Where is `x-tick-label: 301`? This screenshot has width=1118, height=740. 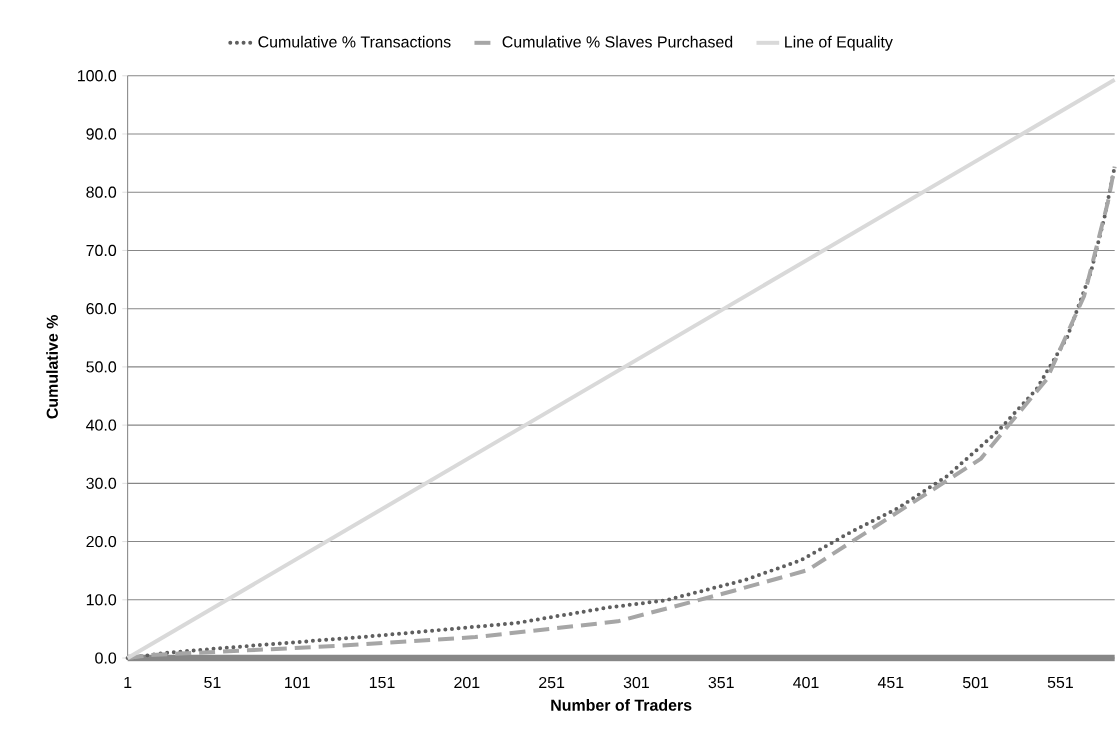
x-tick-label: 301 is located at coordinates (636, 683).